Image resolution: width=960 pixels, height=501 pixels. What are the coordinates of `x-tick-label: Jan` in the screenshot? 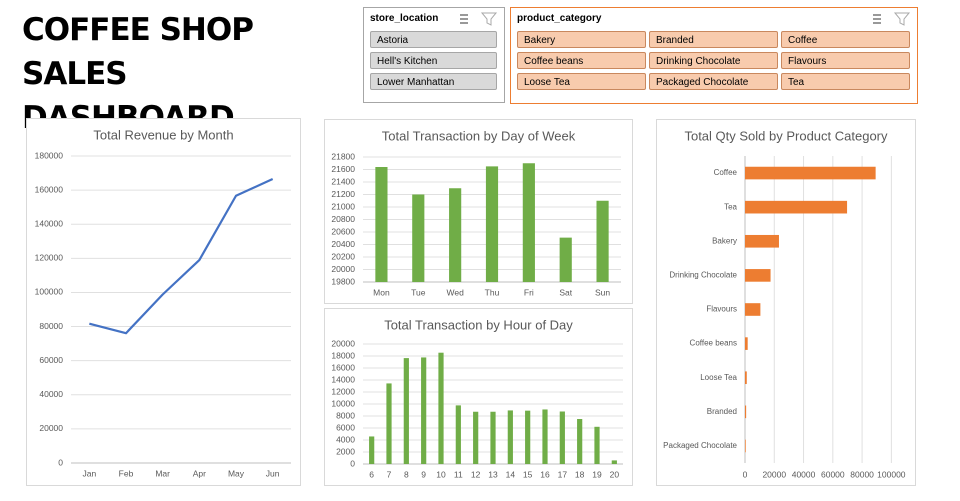 It's located at (89, 473).